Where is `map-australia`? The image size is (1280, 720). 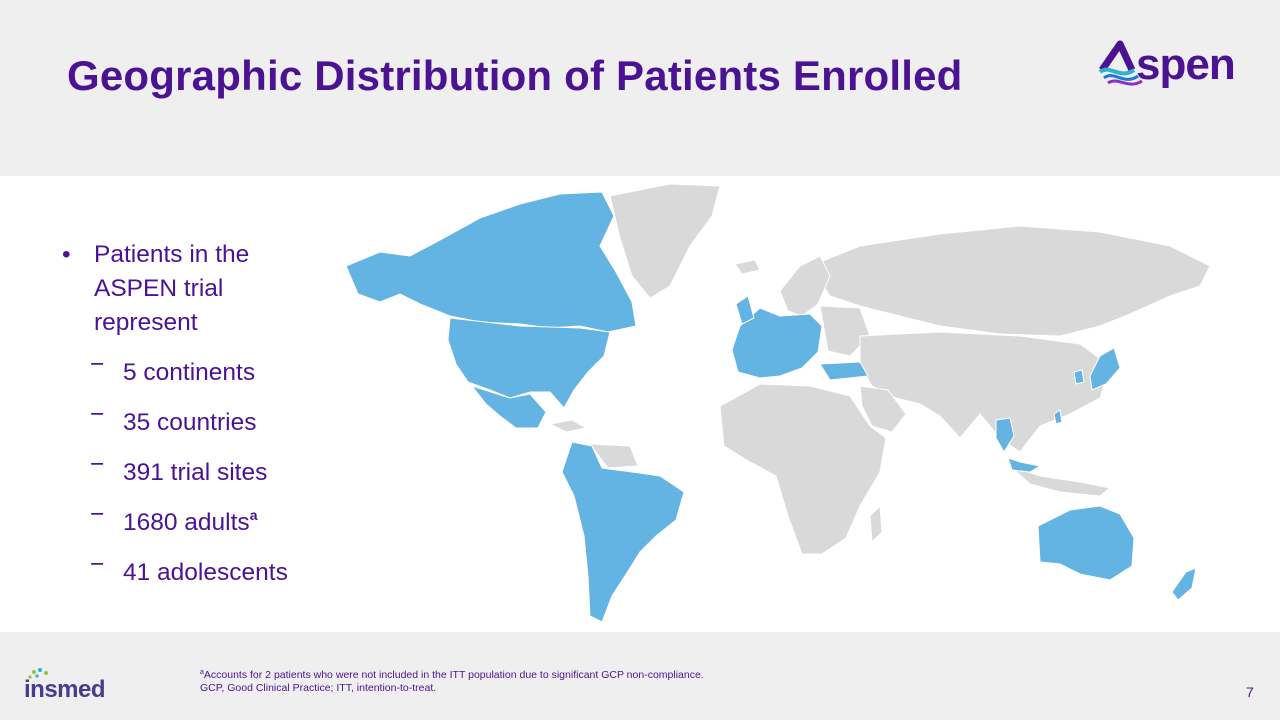
map-australia is located at coordinates (1086, 543).